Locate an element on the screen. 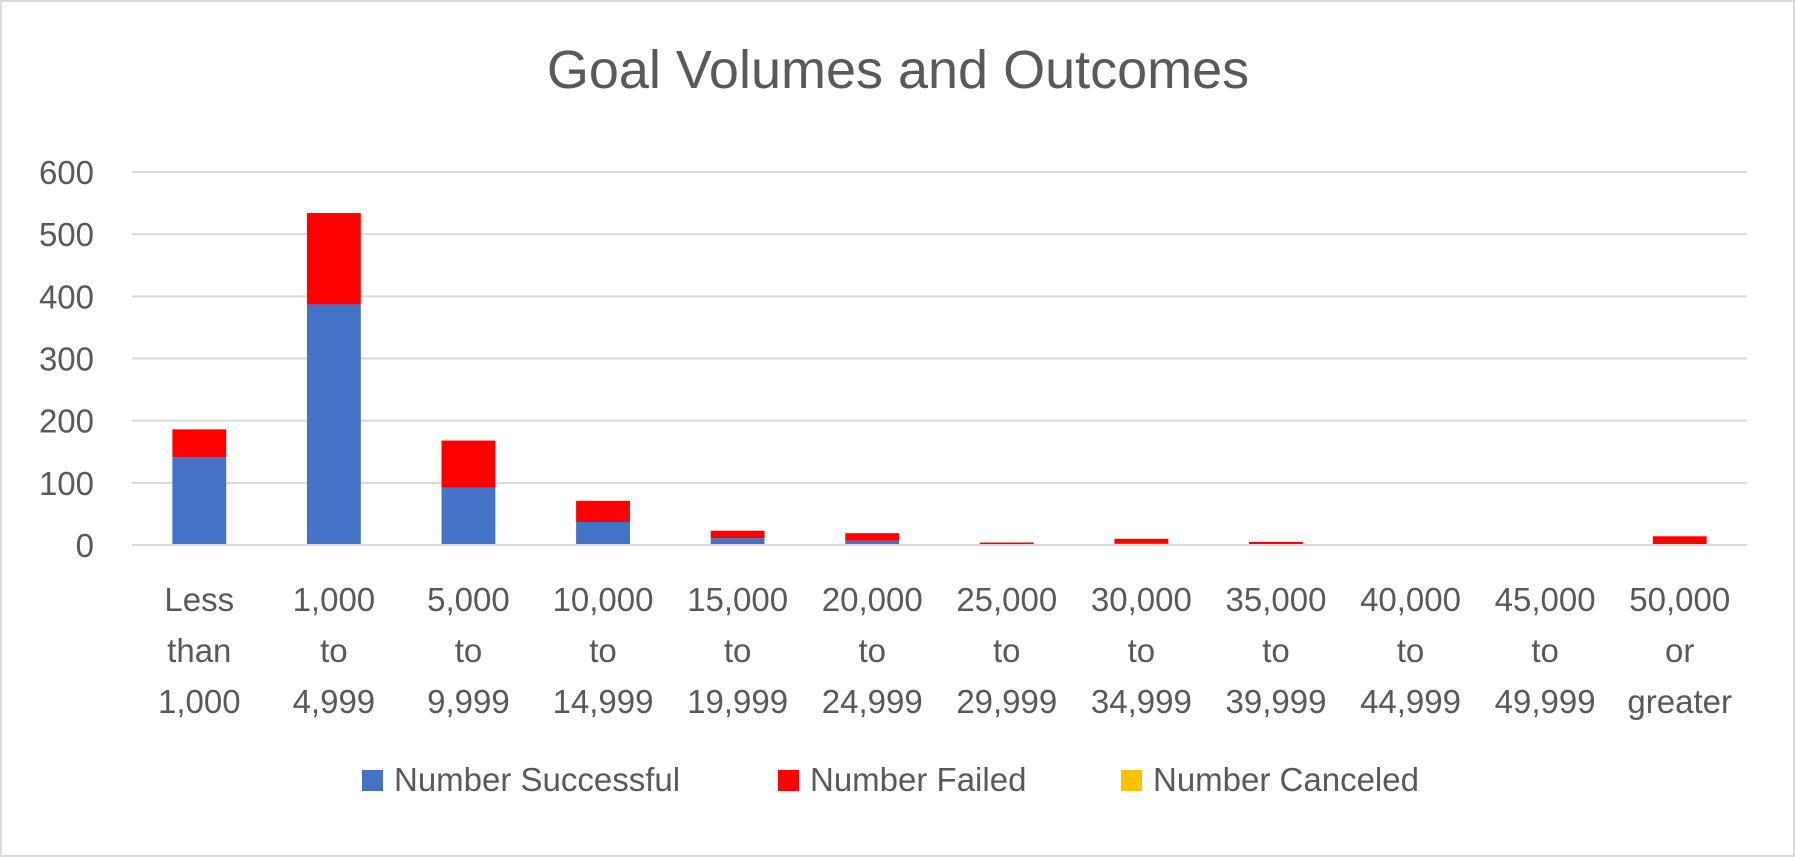 The height and width of the screenshot is (857, 1795). x-category-label-line: 9,999 is located at coordinates (468, 701).